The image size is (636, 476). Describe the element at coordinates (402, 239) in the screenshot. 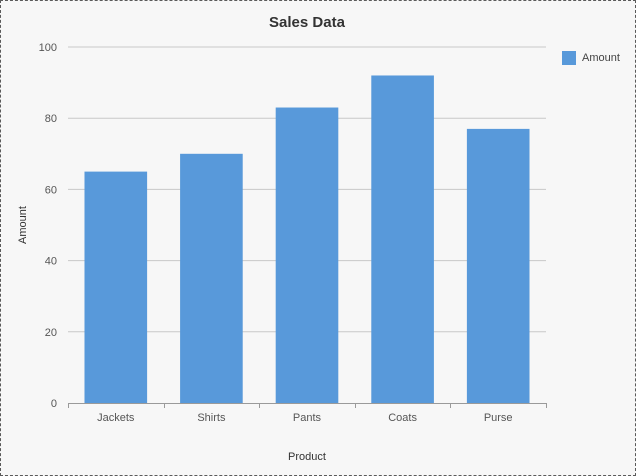

I see `bar-coats` at that location.